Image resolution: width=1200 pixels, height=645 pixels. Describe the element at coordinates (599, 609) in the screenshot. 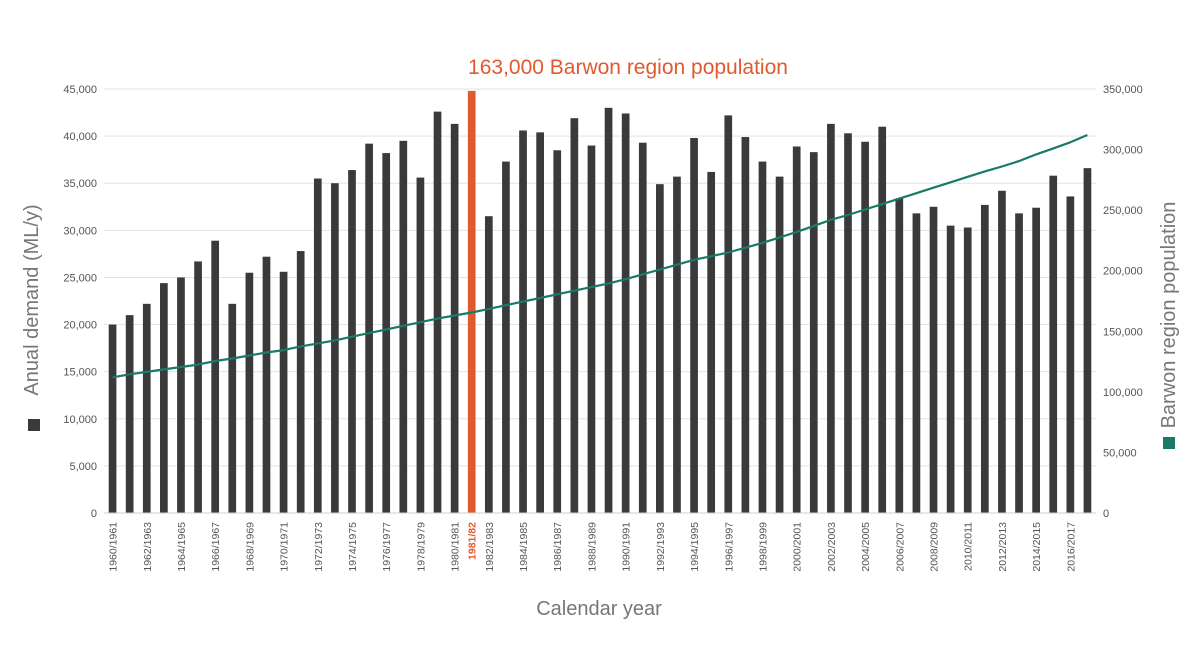

I see `x-axis-title: Calendar year` at that location.